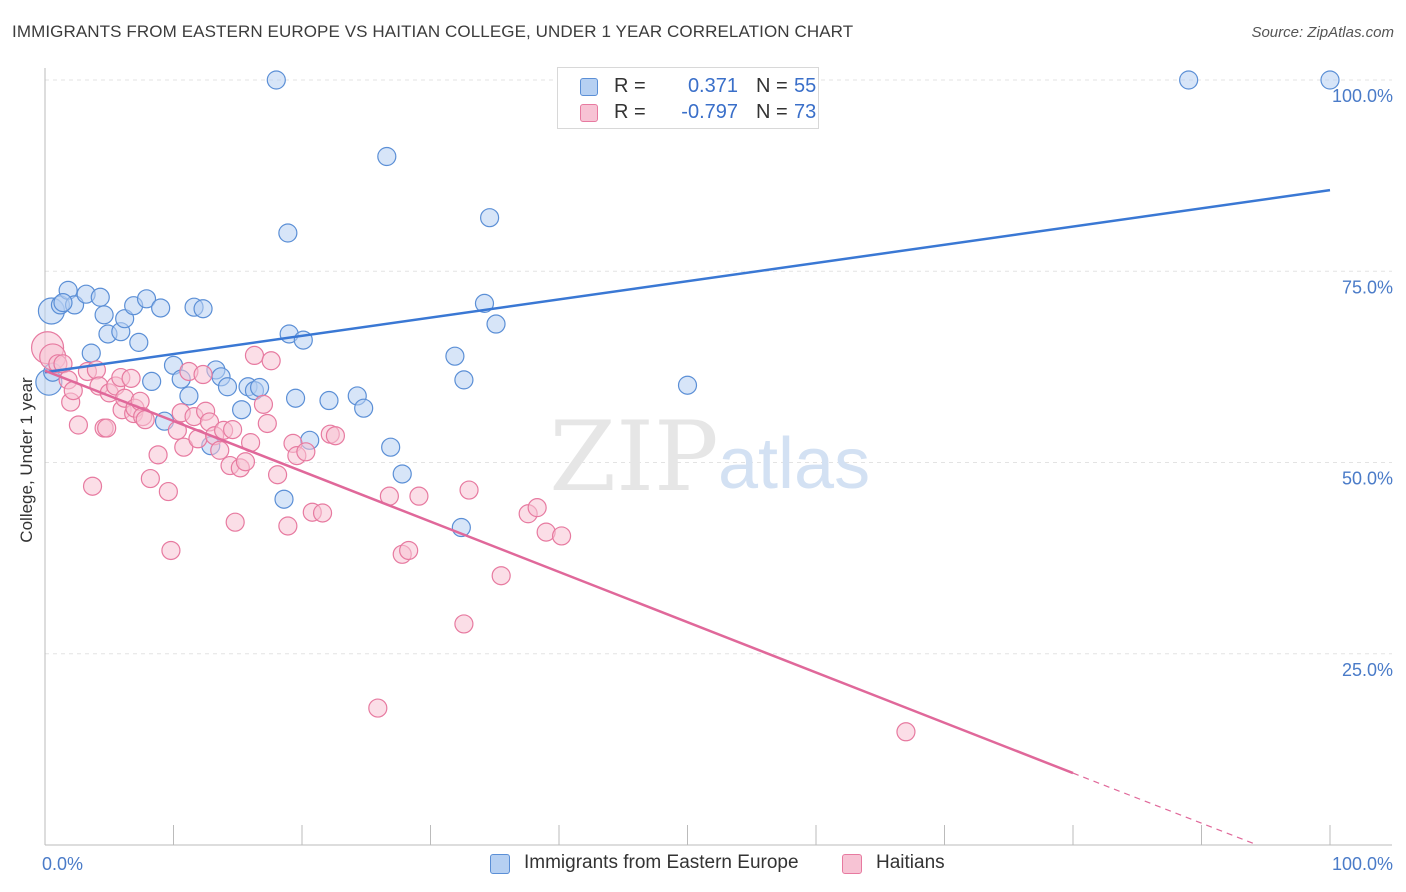 This screenshot has height=892, width=1406. What do you see at coordinates (633, 457) in the screenshot?
I see `watermark-zip: ZIP` at bounding box center [633, 457].